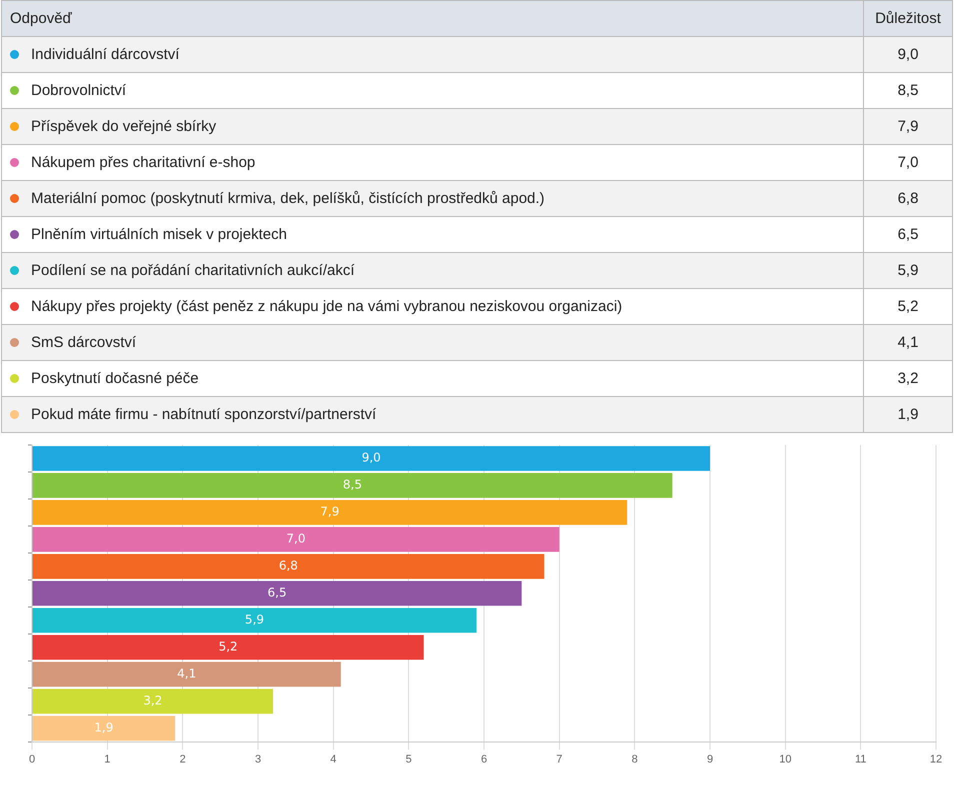  I want to click on x-tick-label: 12, so click(936, 759).